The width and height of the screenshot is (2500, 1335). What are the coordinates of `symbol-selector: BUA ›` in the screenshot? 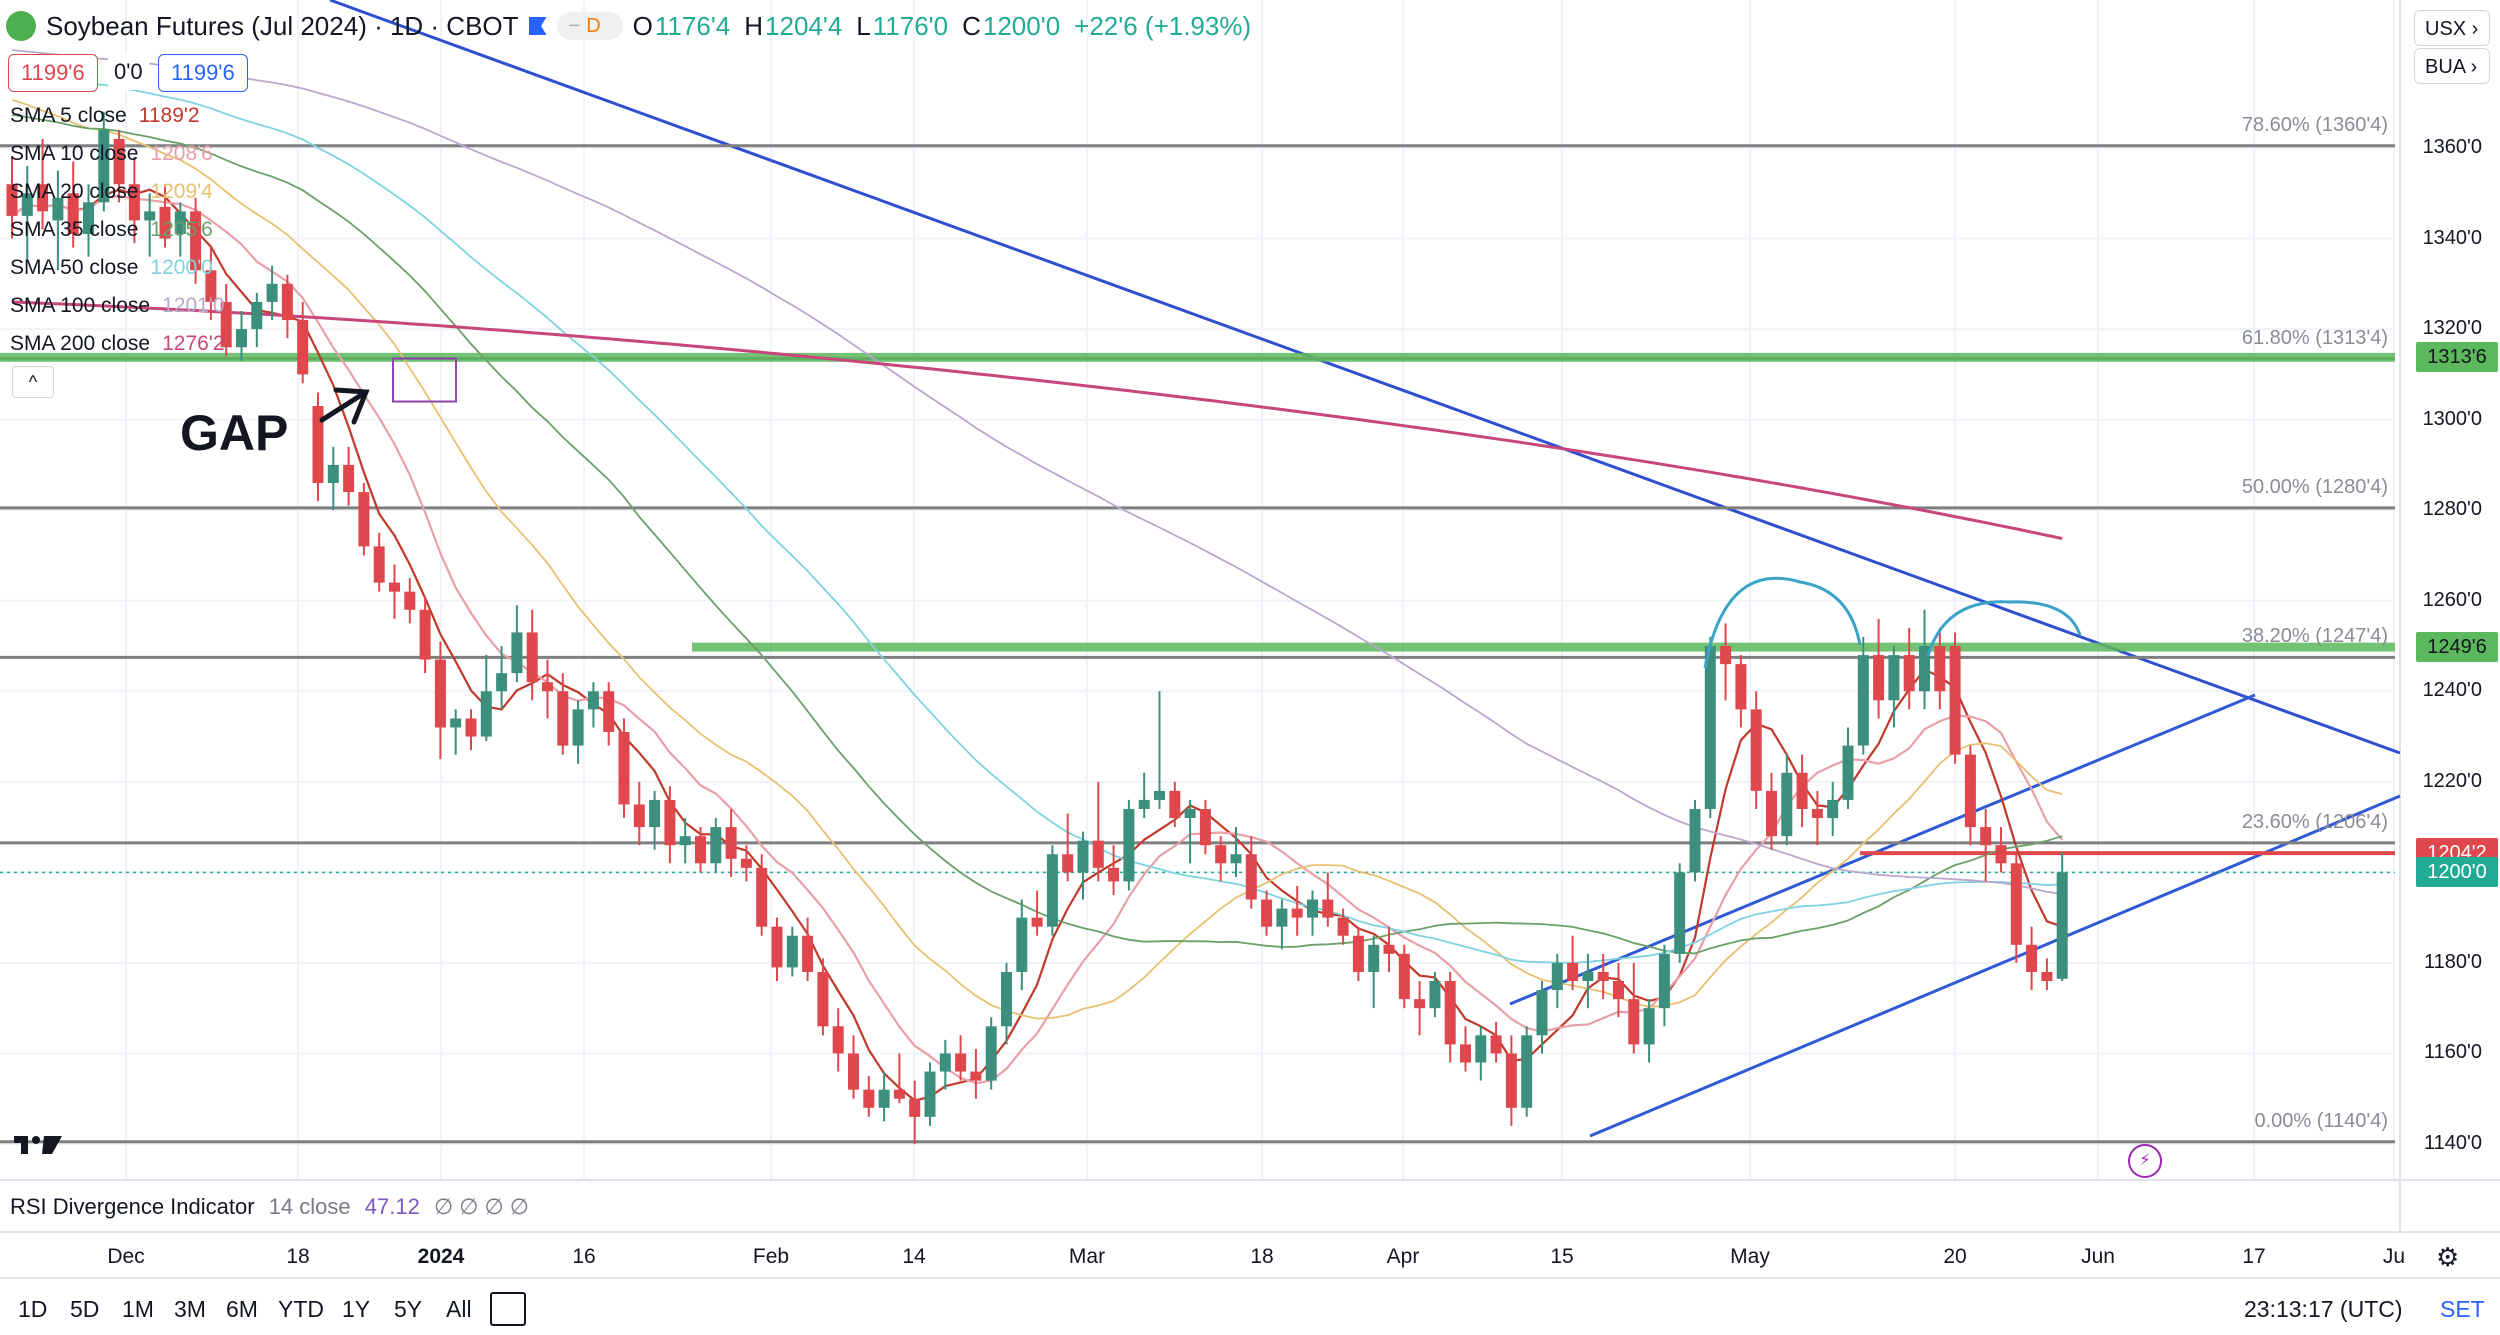 It's located at (2452, 66).